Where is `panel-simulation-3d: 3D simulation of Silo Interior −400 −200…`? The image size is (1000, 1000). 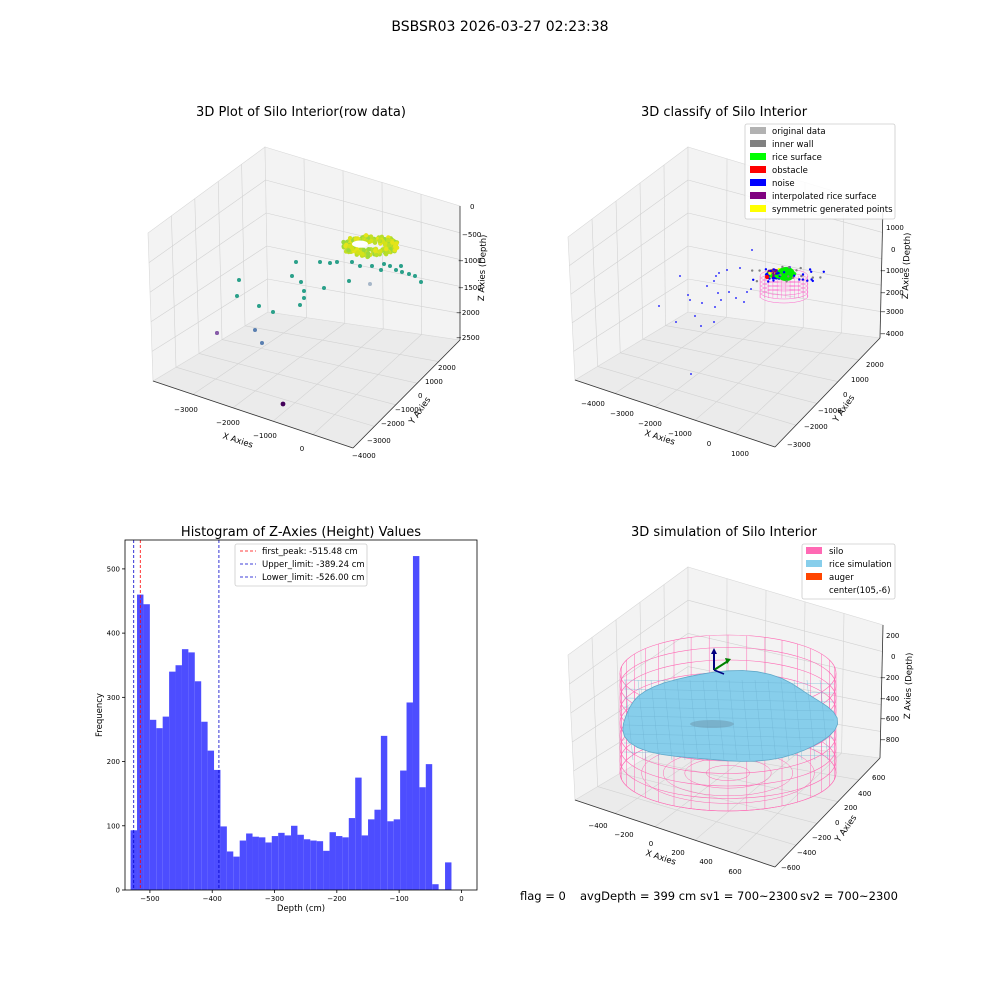
panel-simulation-3d: 3D simulation of Silo Interior −400 −200… is located at coordinates (741, 700).